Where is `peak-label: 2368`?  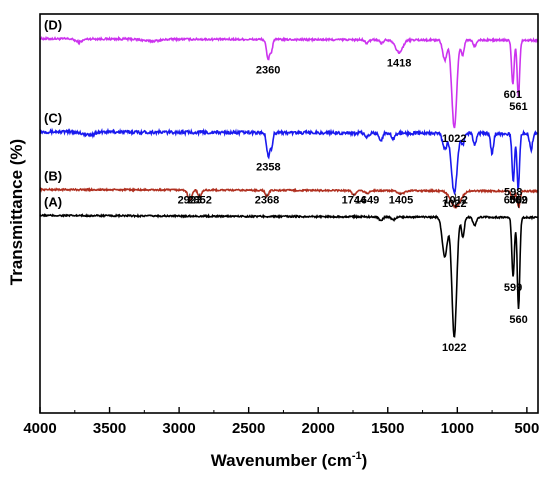
peak-label: 2368 is located at coordinates (267, 201).